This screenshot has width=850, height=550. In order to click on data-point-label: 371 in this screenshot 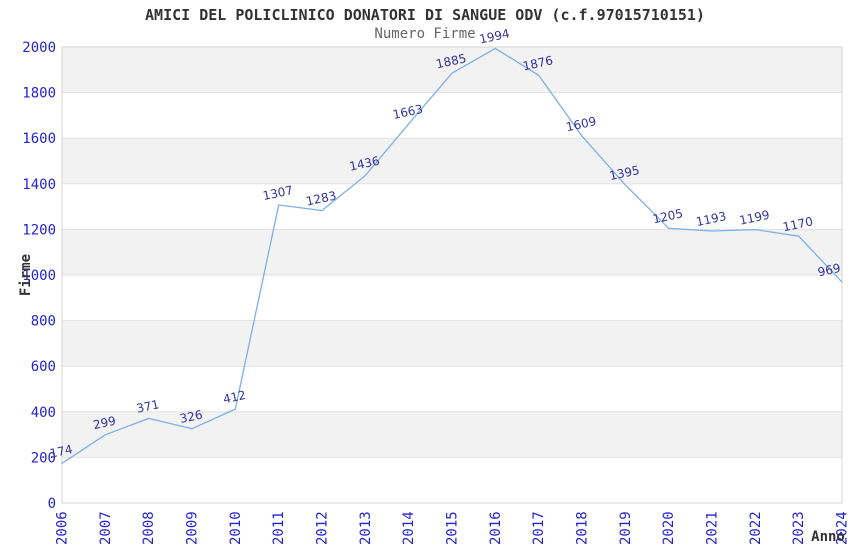, I will do `click(147, 406)`.